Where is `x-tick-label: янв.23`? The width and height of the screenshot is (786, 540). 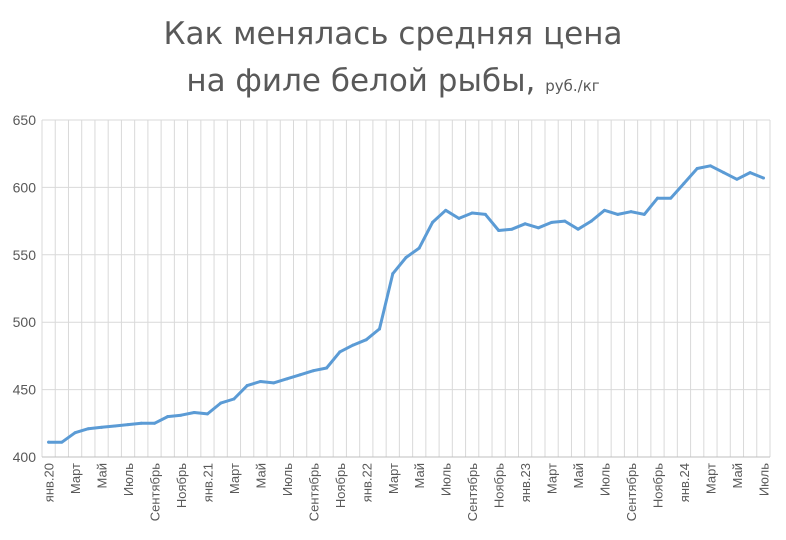
x-tick-label: янв.23 is located at coordinates (525, 482).